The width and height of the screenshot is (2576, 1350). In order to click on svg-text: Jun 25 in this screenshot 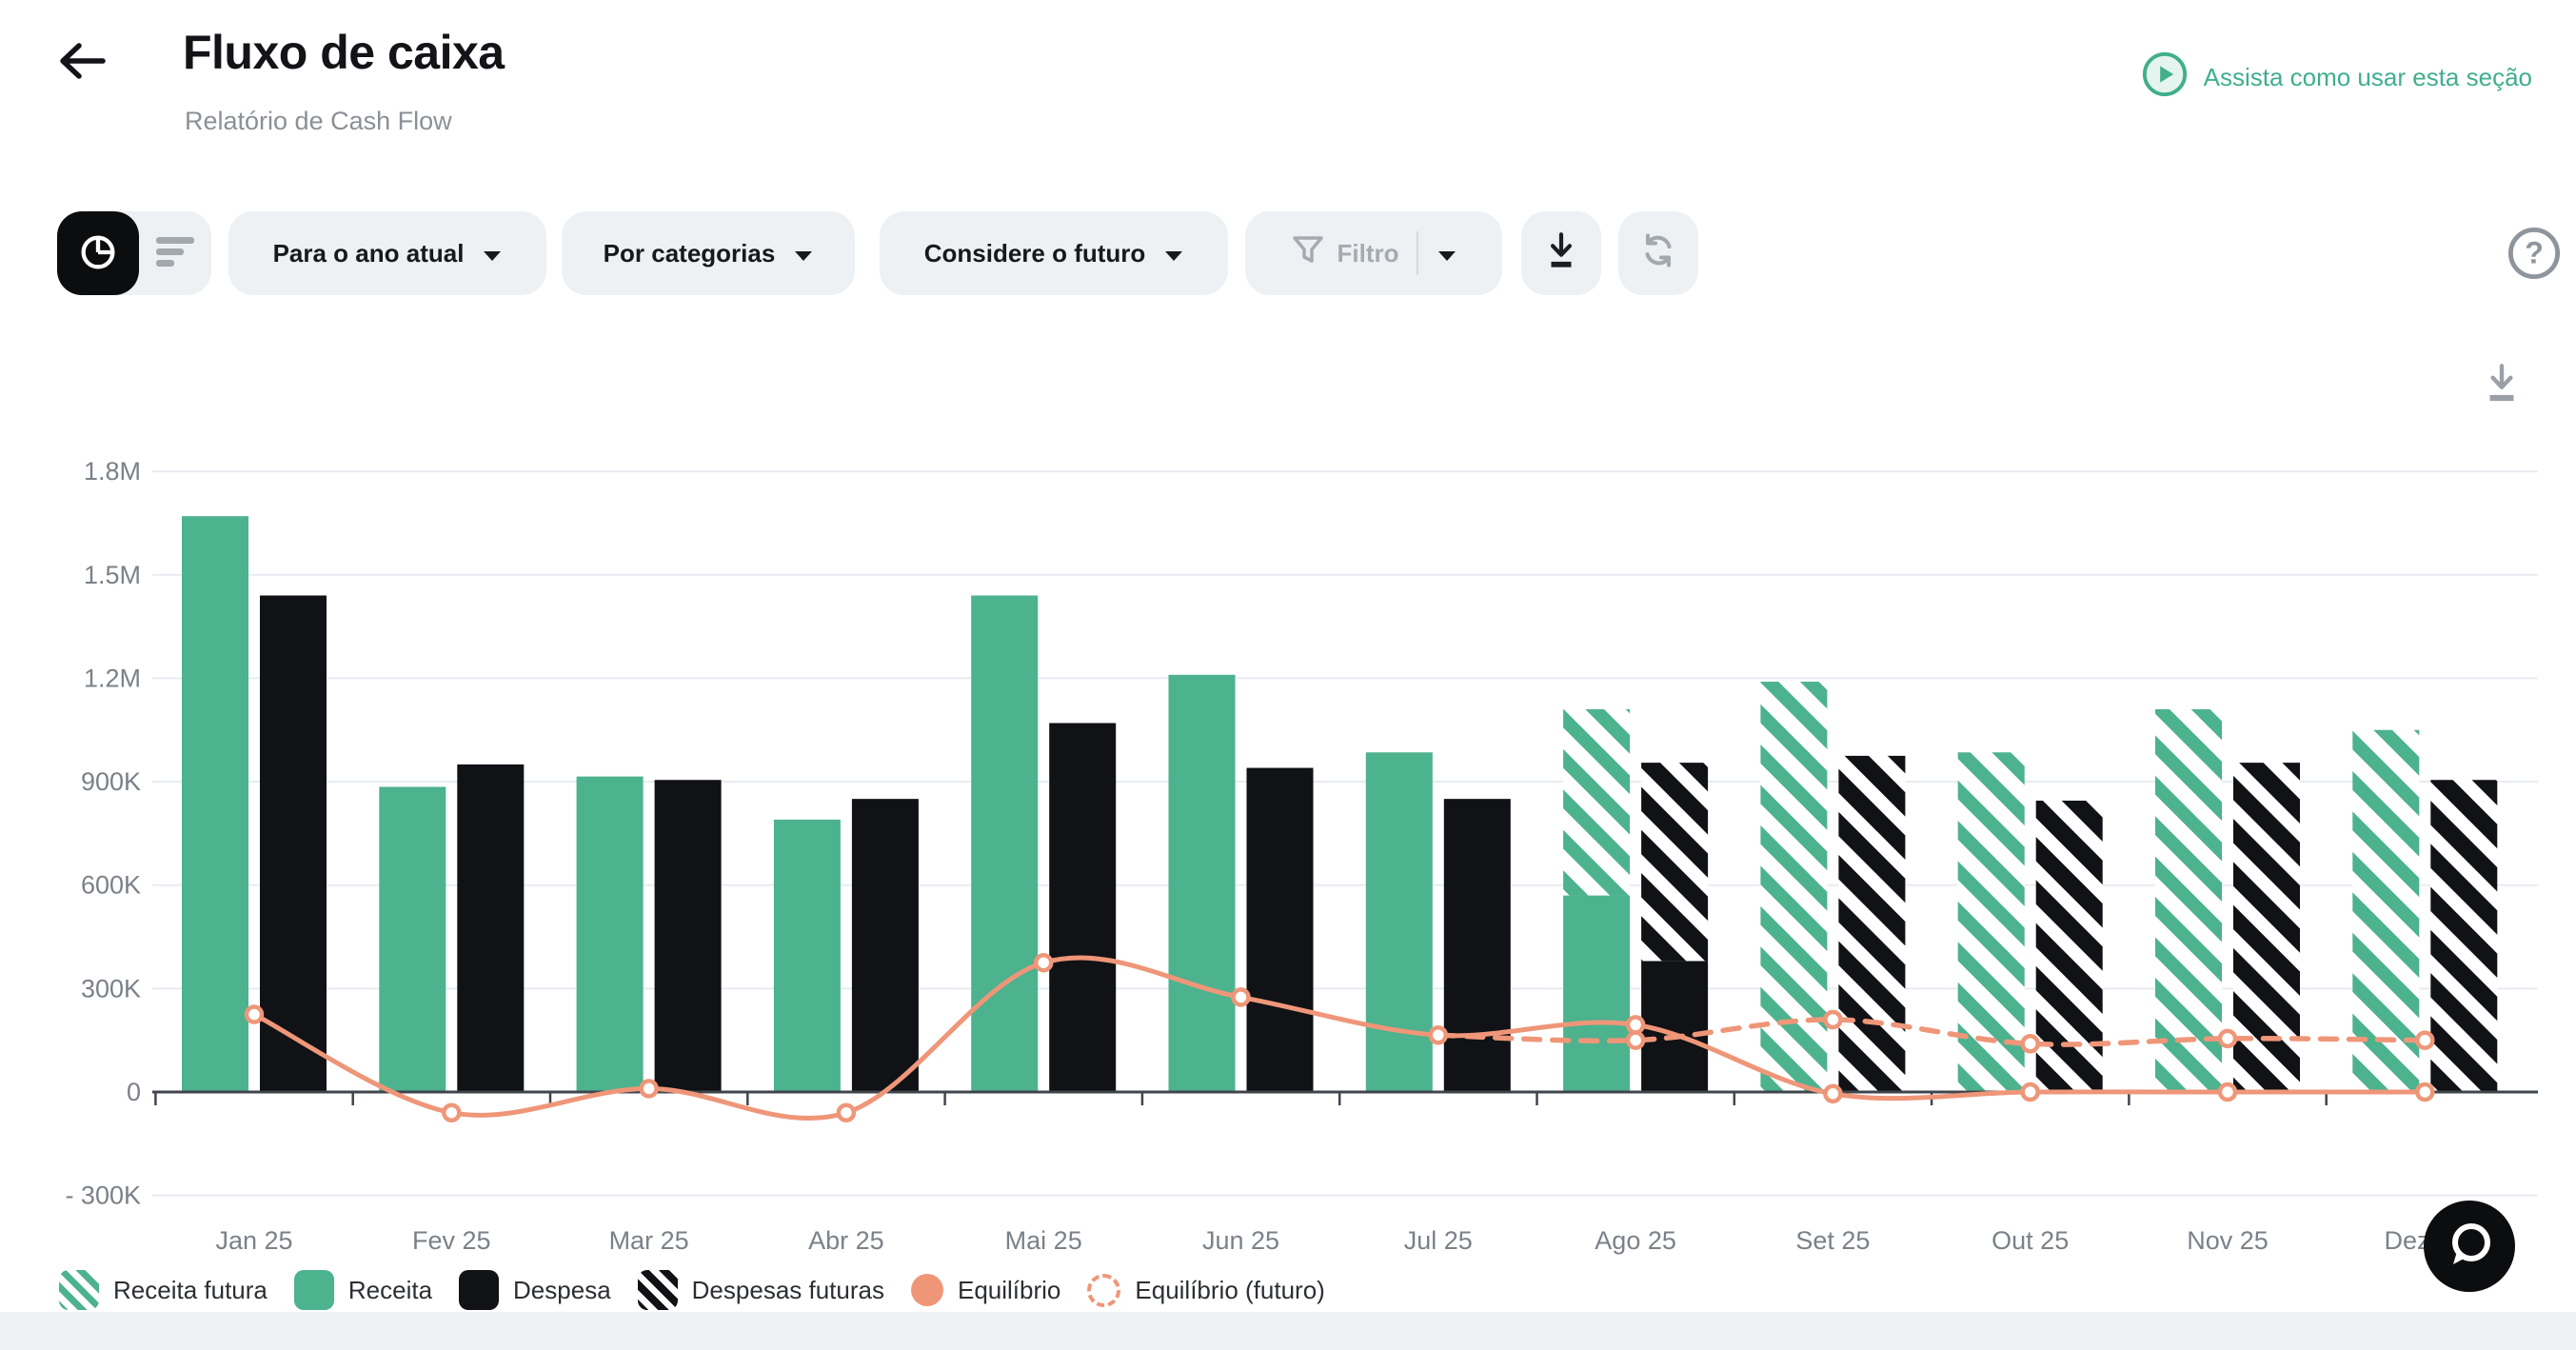, I will do `click(1240, 1240)`.